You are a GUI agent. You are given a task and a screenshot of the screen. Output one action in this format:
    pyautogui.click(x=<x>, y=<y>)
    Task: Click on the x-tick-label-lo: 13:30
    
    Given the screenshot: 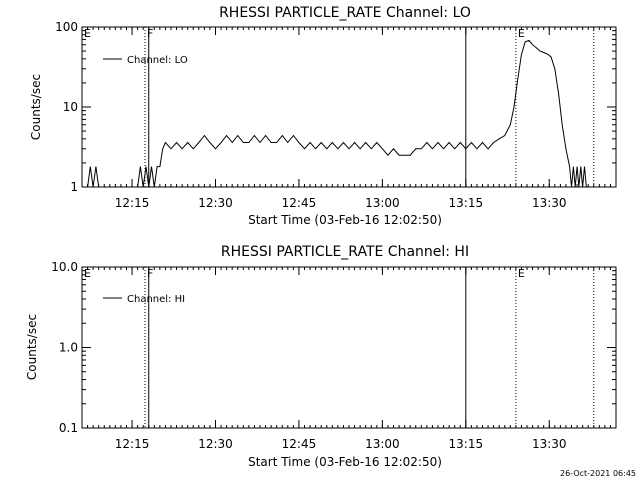 What is the action you would take?
    pyautogui.click(x=549, y=203)
    